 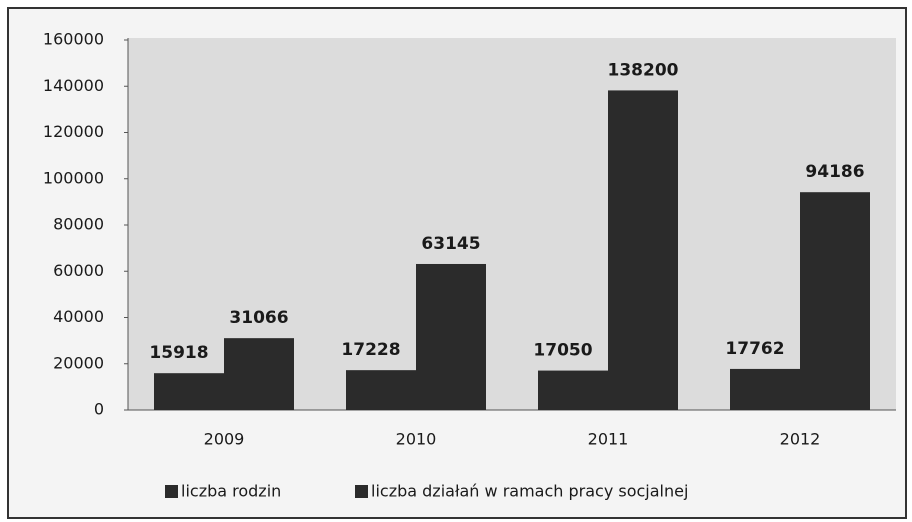 I want to click on y-tick-label: 60000, so click(x=78, y=270).